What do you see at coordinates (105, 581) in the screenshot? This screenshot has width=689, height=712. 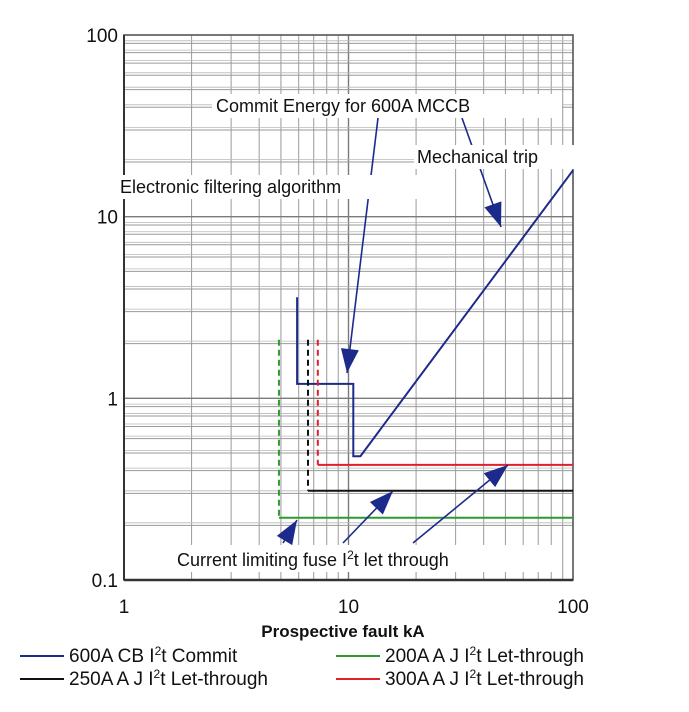 I see `y-tick-label: 0.1` at bounding box center [105, 581].